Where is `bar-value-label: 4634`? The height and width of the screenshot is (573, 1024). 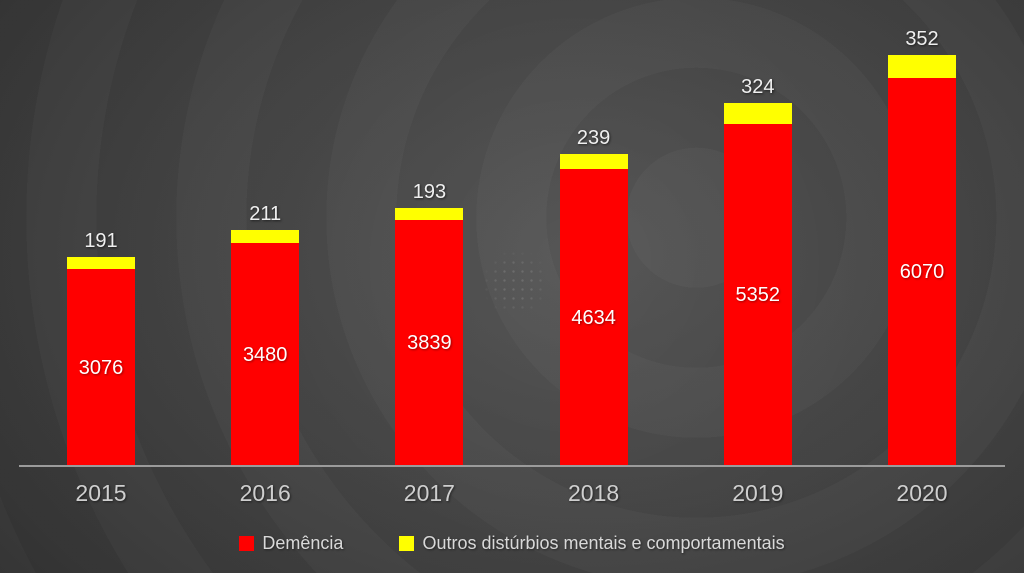
bar-value-label: 4634 is located at coordinates (593, 317).